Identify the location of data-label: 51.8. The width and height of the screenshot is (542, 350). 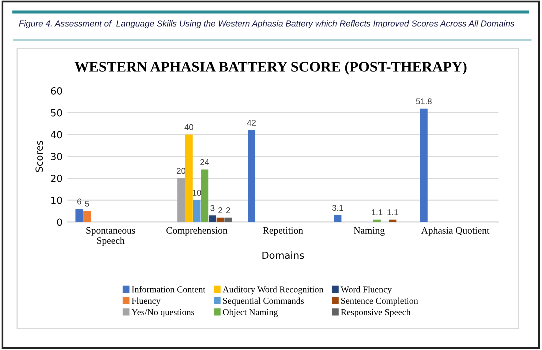
(424, 101).